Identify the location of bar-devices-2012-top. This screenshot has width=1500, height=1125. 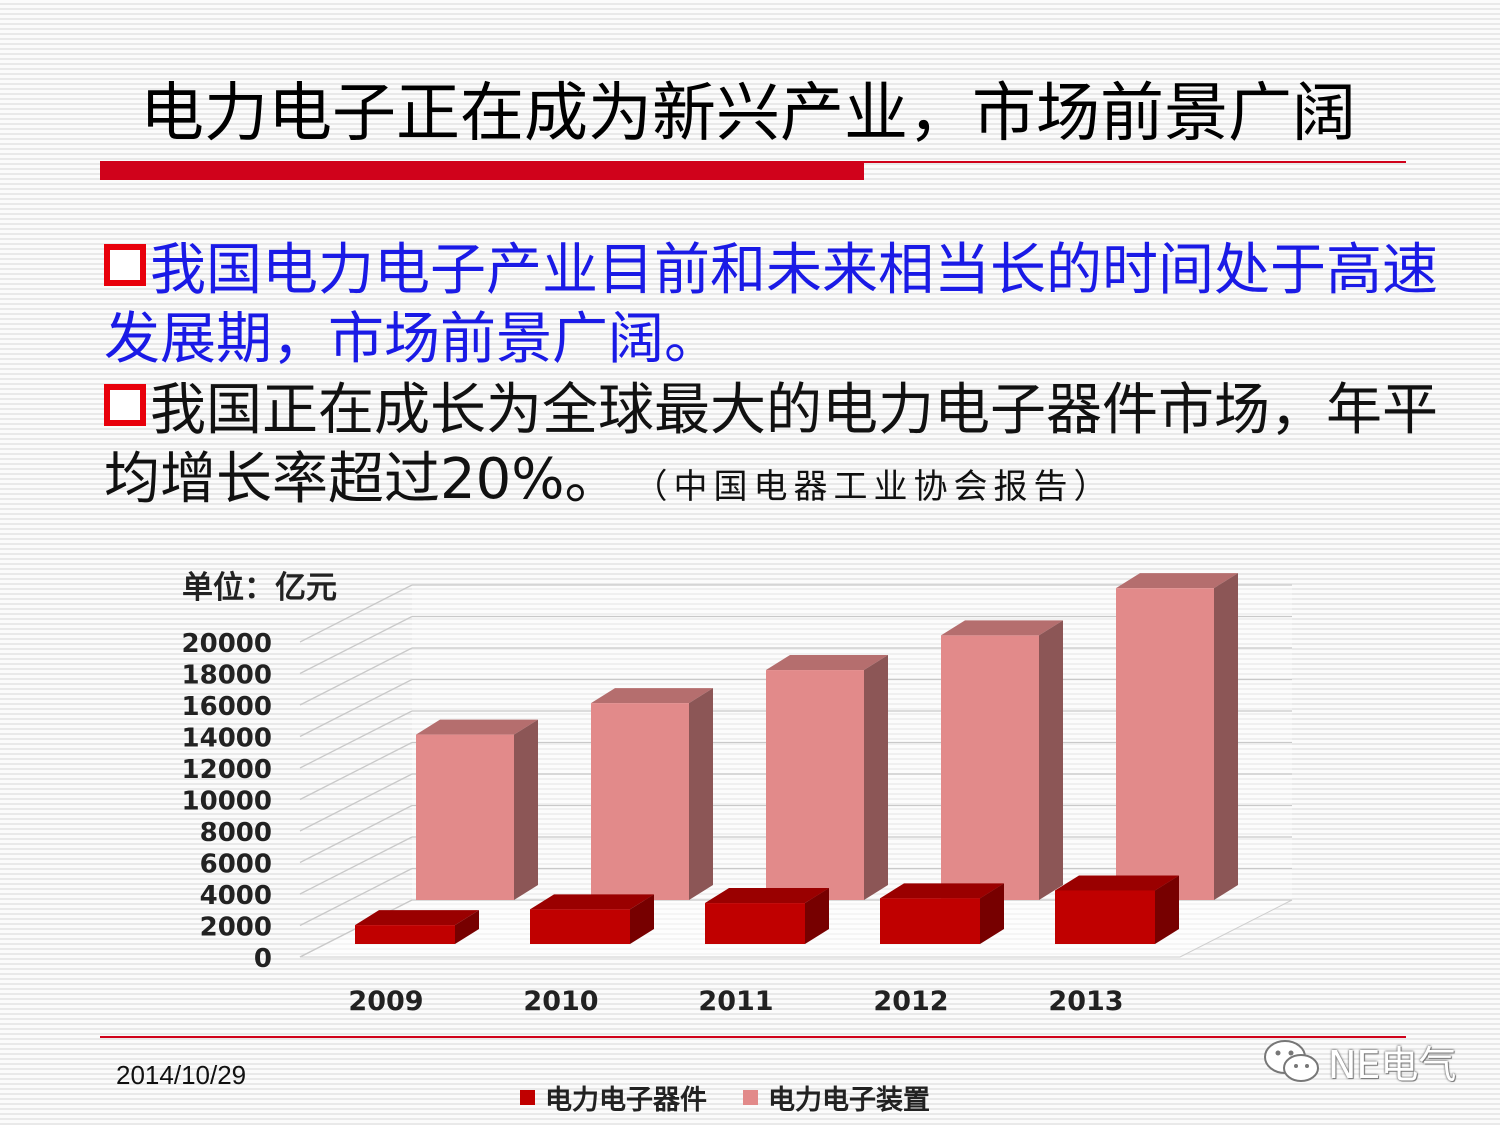
(942, 891).